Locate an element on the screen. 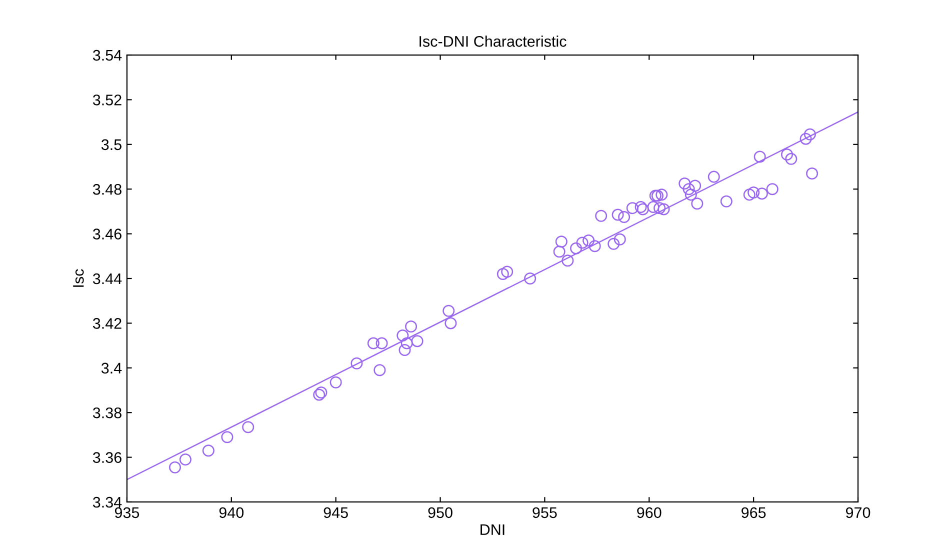 The image size is (937, 554). y-tick-label: 3.48 is located at coordinates (107, 189).